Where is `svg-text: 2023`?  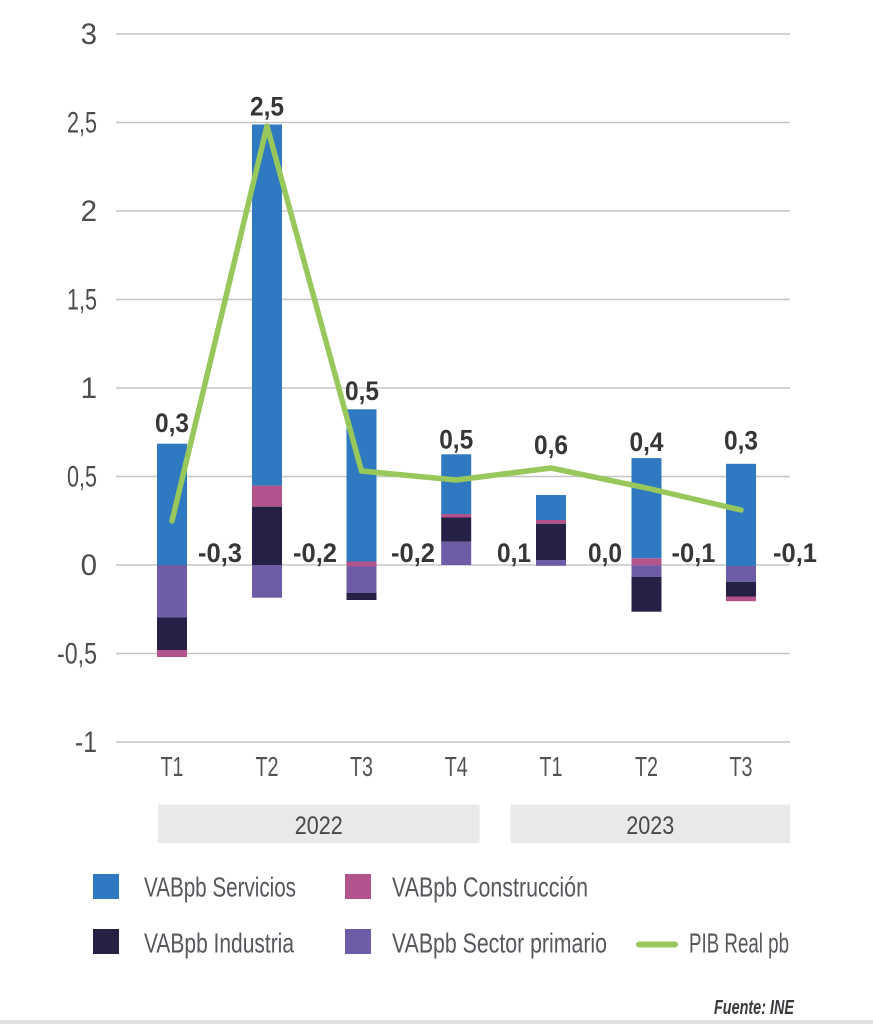 svg-text: 2023 is located at coordinates (650, 826).